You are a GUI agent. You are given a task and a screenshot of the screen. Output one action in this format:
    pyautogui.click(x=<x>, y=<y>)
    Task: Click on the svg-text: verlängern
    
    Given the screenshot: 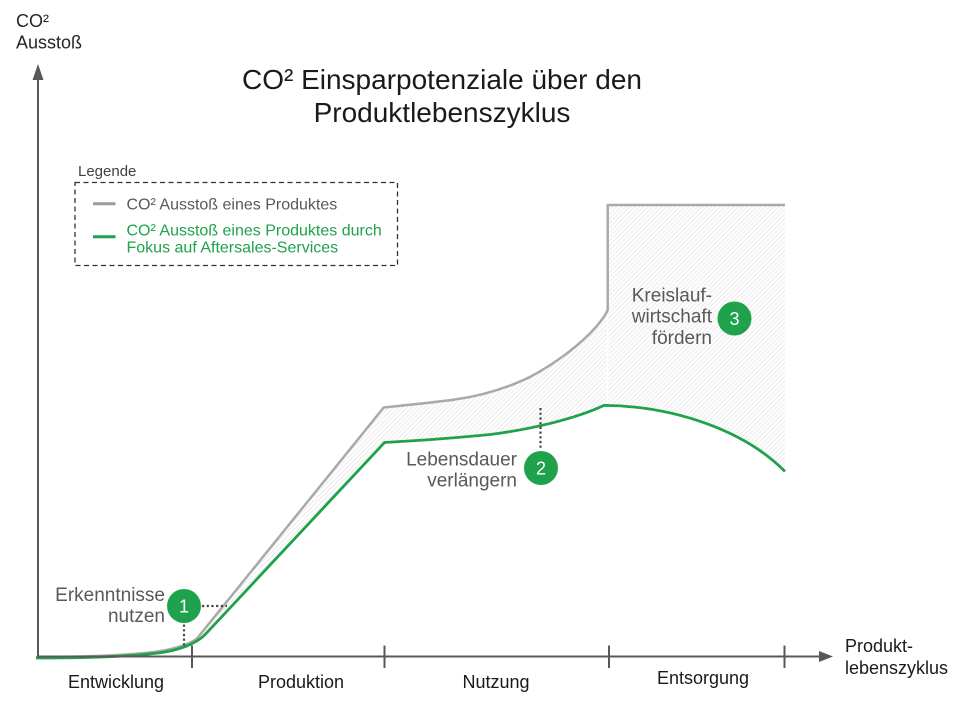 What is the action you would take?
    pyautogui.click(x=472, y=481)
    